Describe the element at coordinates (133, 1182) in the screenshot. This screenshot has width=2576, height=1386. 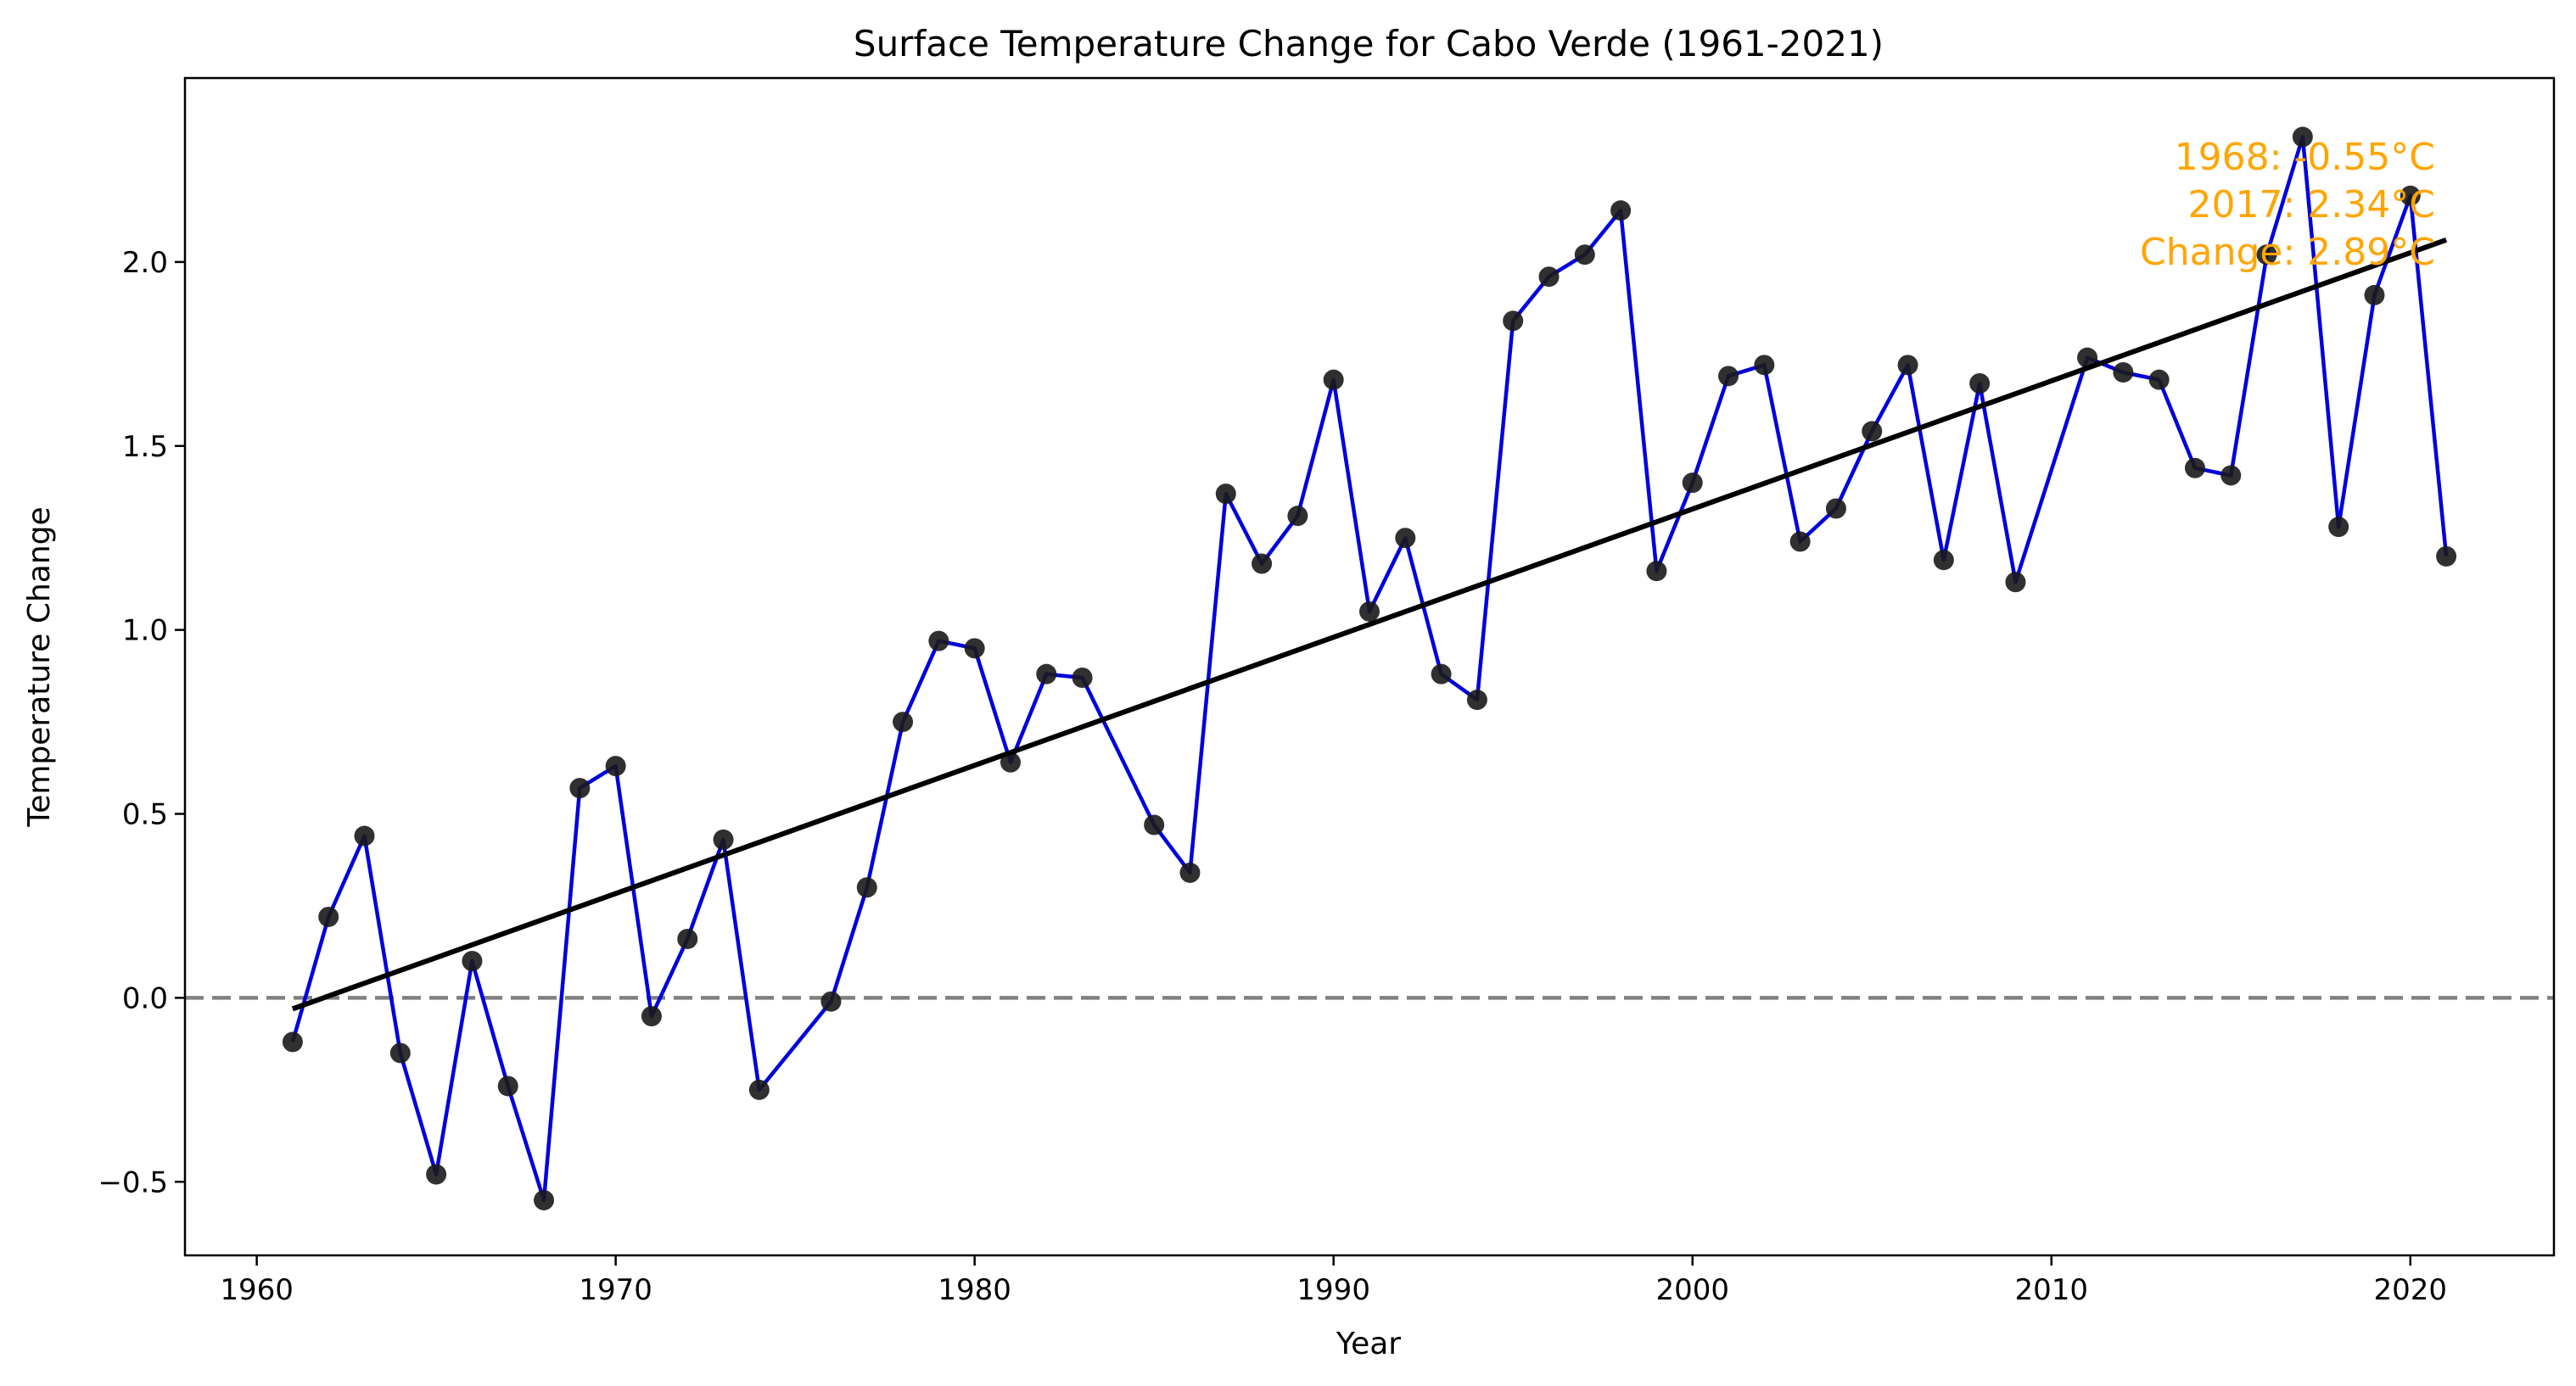
I see `y-tick-label: −0.5` at that location.